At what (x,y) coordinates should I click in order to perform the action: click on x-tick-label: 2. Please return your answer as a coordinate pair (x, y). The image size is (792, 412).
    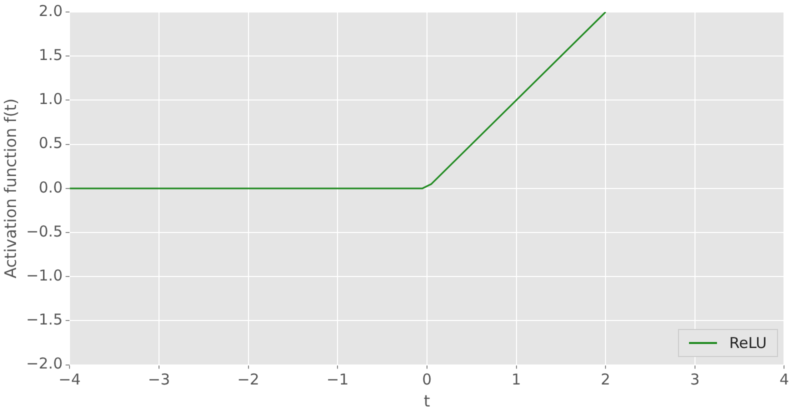
    Looking at the image, I should click on (605, 379).